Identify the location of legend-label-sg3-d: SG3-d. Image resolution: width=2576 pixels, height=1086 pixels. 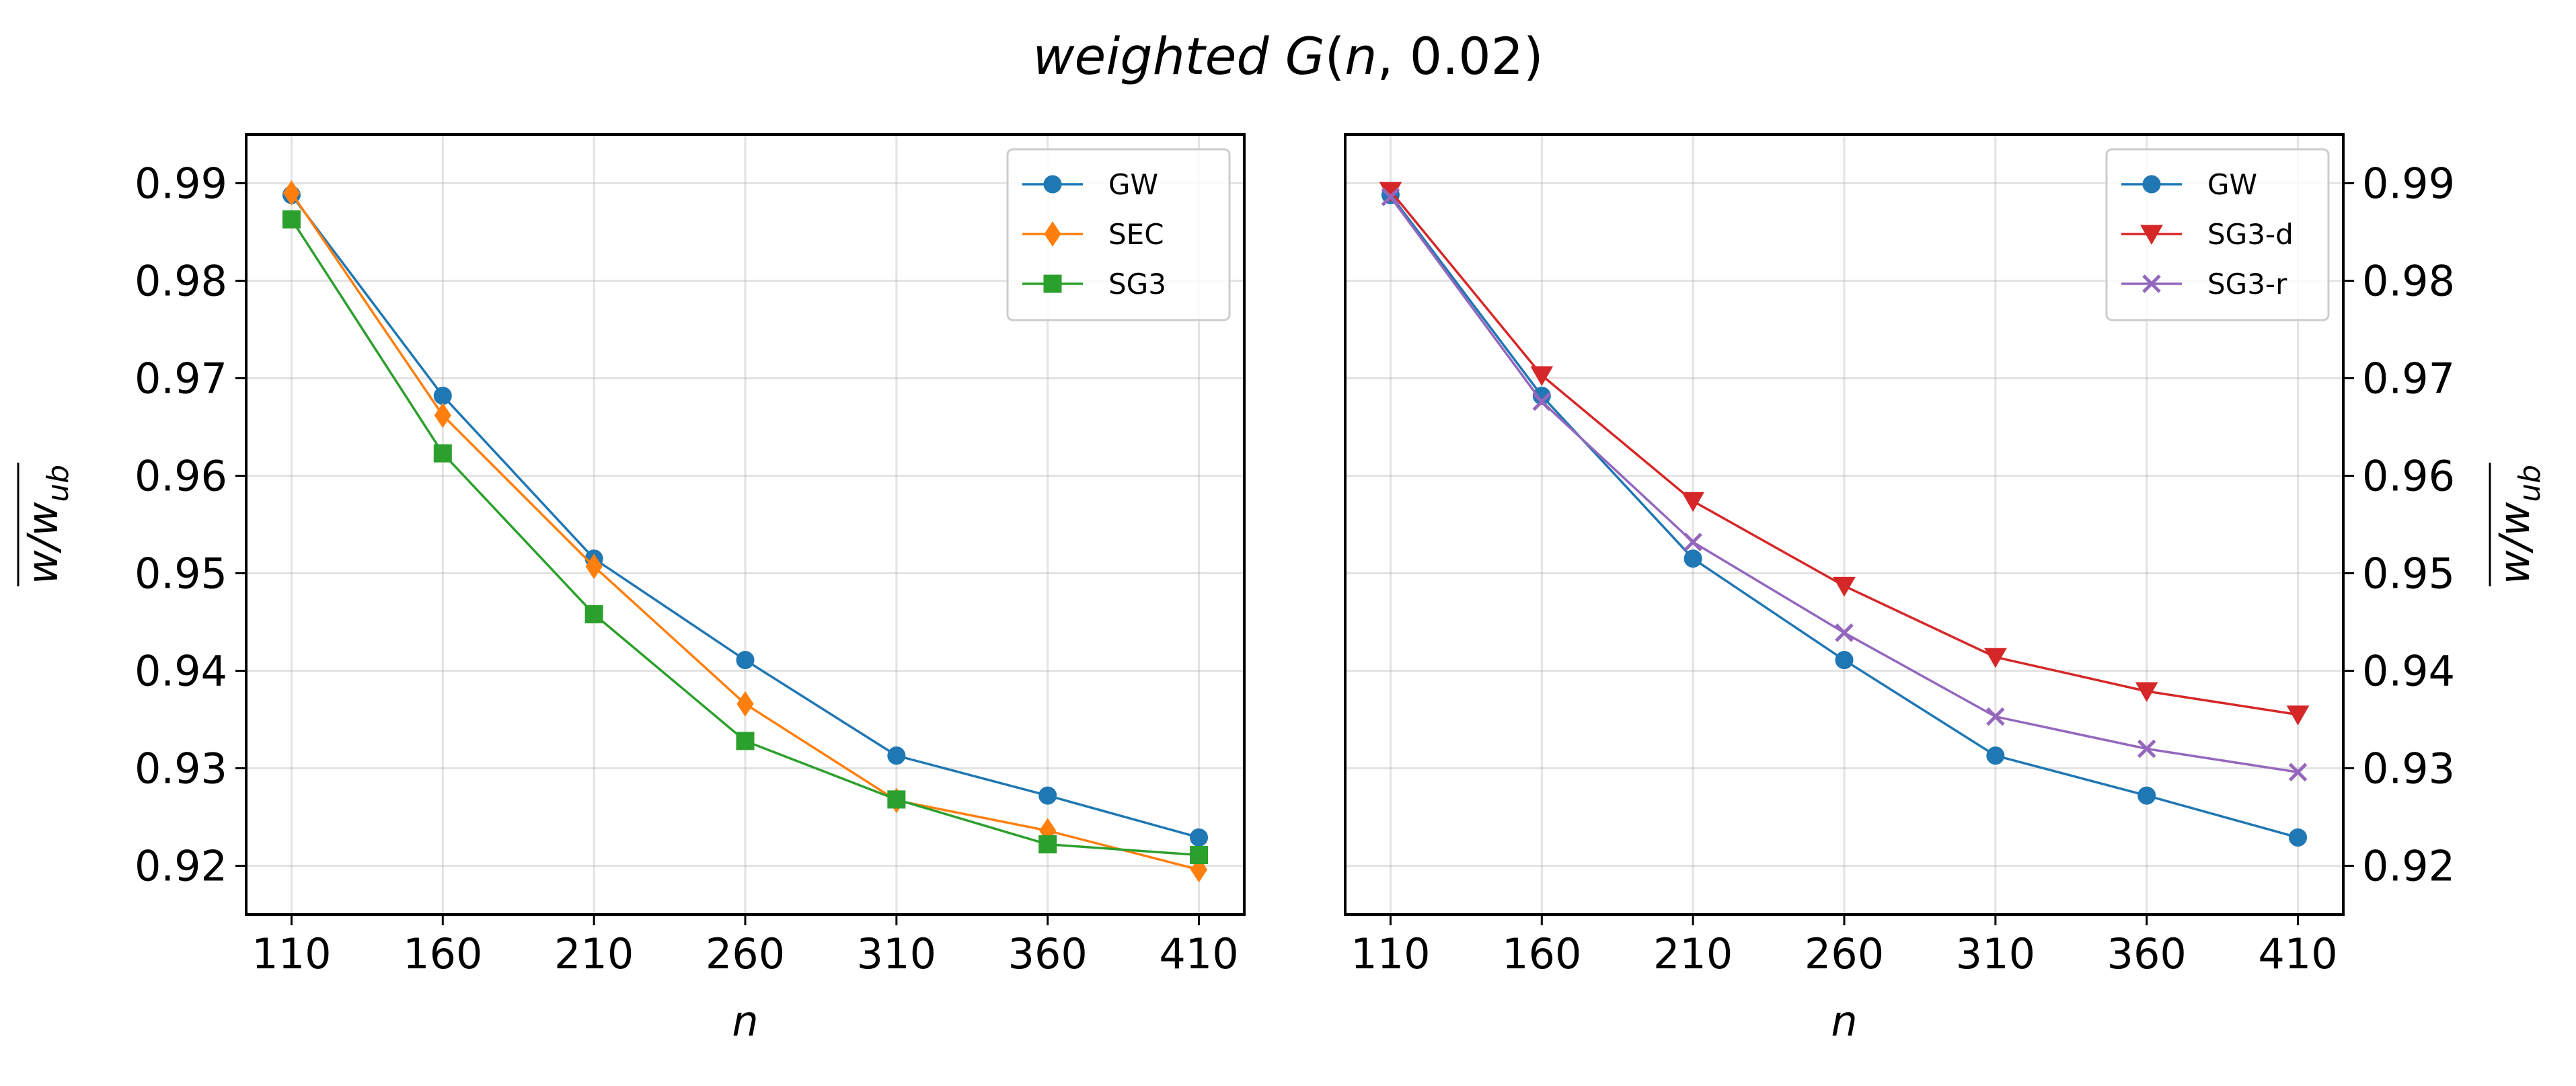
(2250, 234).